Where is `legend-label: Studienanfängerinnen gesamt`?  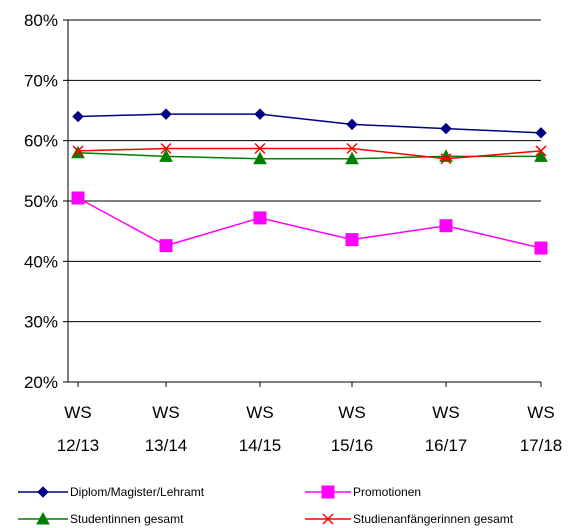
legend-label: Studienanfängerinnen gesamt is located at coordinates (433, 519).